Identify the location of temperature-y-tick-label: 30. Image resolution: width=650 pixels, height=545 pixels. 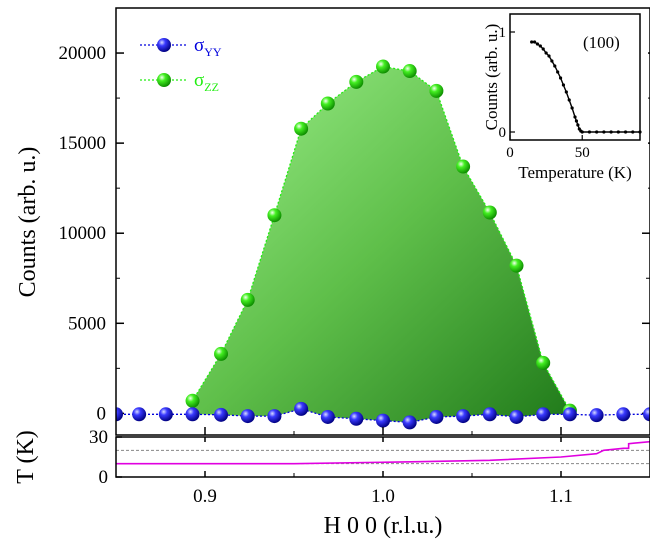
(98, 437).